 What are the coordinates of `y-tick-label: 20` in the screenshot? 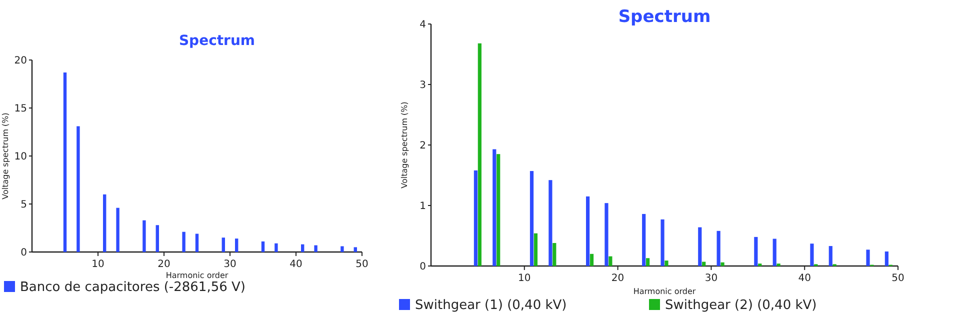 It's located at (20, 61).